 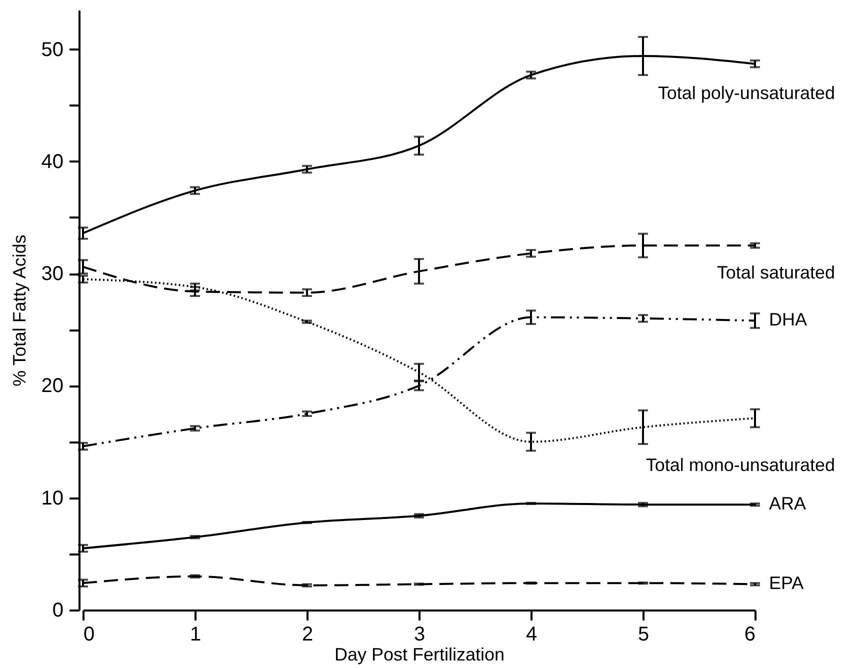 I want to click on x-tick-label: 4, so click(x=532, y=635).